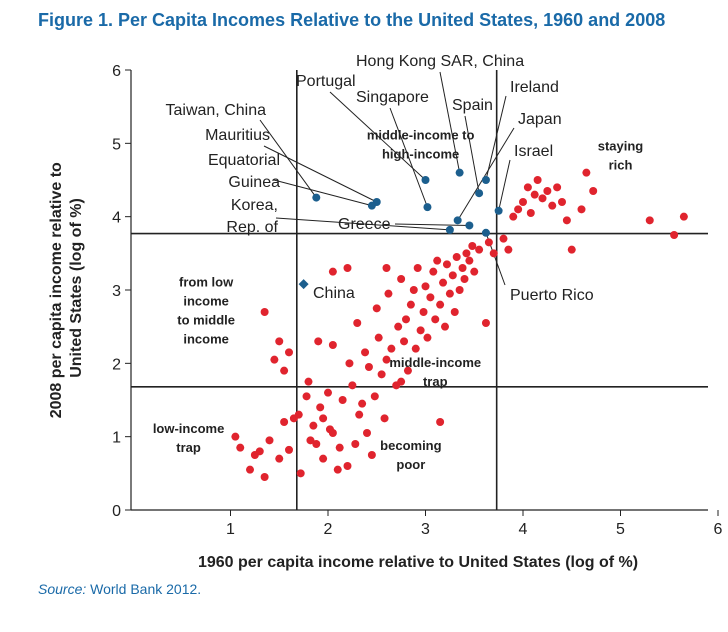 Image resolution: width=728 pixels, height=632 pixels. What do you see at coordinates (116, 291) in the screenshot?
I see `y-tick-label: 3` at bounding box center [116, 291].